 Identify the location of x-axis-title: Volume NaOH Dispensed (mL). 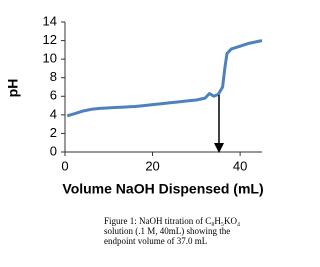
(162, 189).